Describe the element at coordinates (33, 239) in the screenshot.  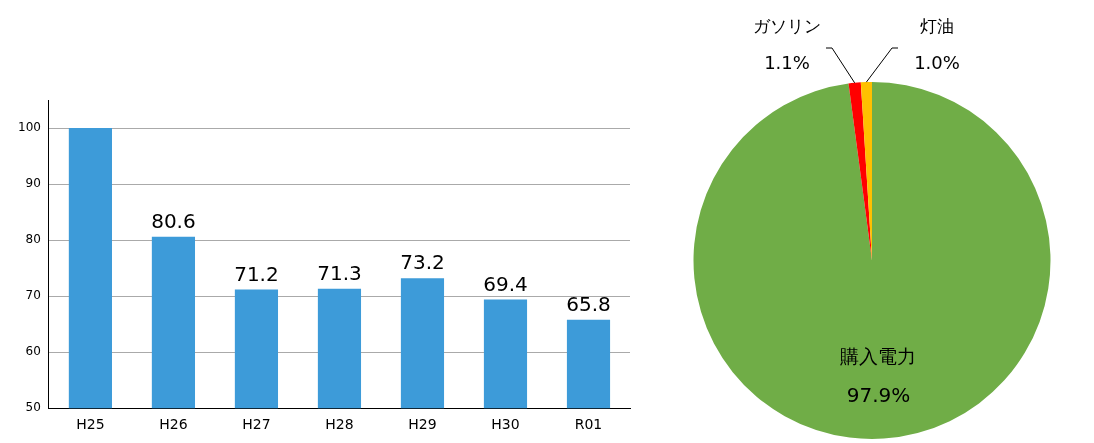
I see `y-tick-label: 80` at that location.